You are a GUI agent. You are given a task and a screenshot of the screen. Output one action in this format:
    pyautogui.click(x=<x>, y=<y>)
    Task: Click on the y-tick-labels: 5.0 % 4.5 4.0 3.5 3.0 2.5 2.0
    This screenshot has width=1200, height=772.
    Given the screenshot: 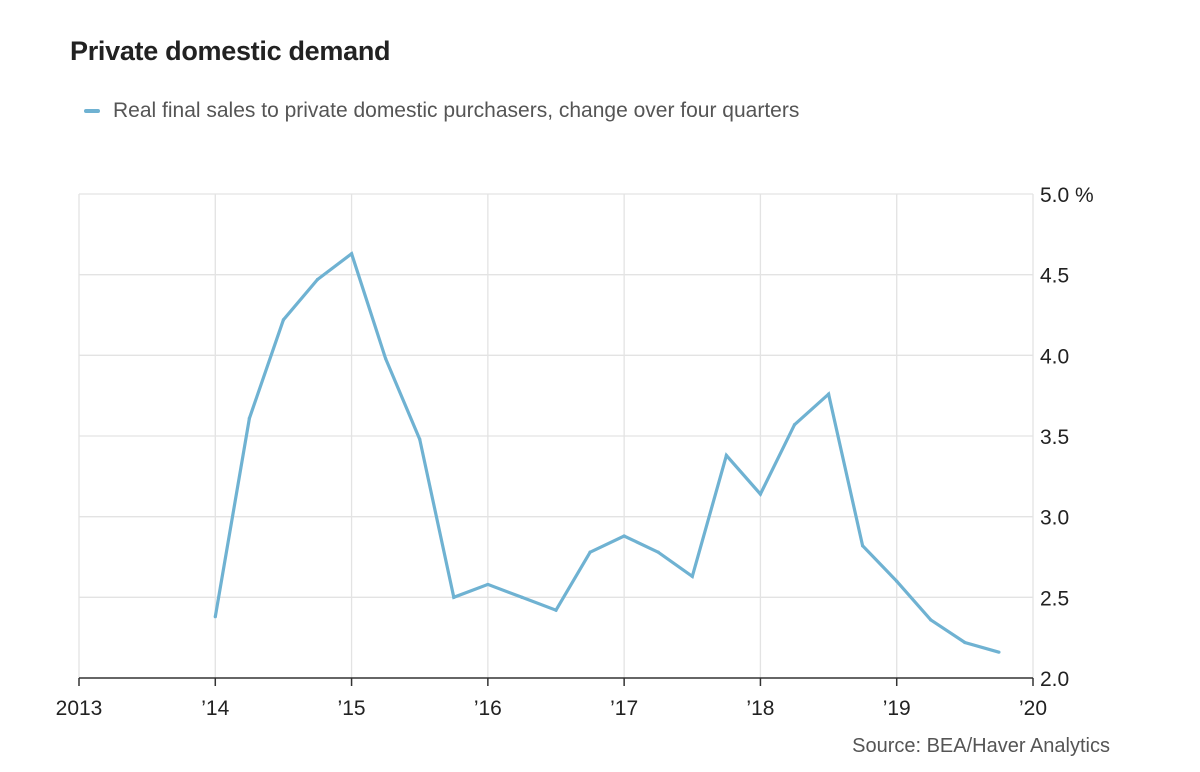 What is the action you would take?
    pyautogui.click(x=1067, y=437)
    